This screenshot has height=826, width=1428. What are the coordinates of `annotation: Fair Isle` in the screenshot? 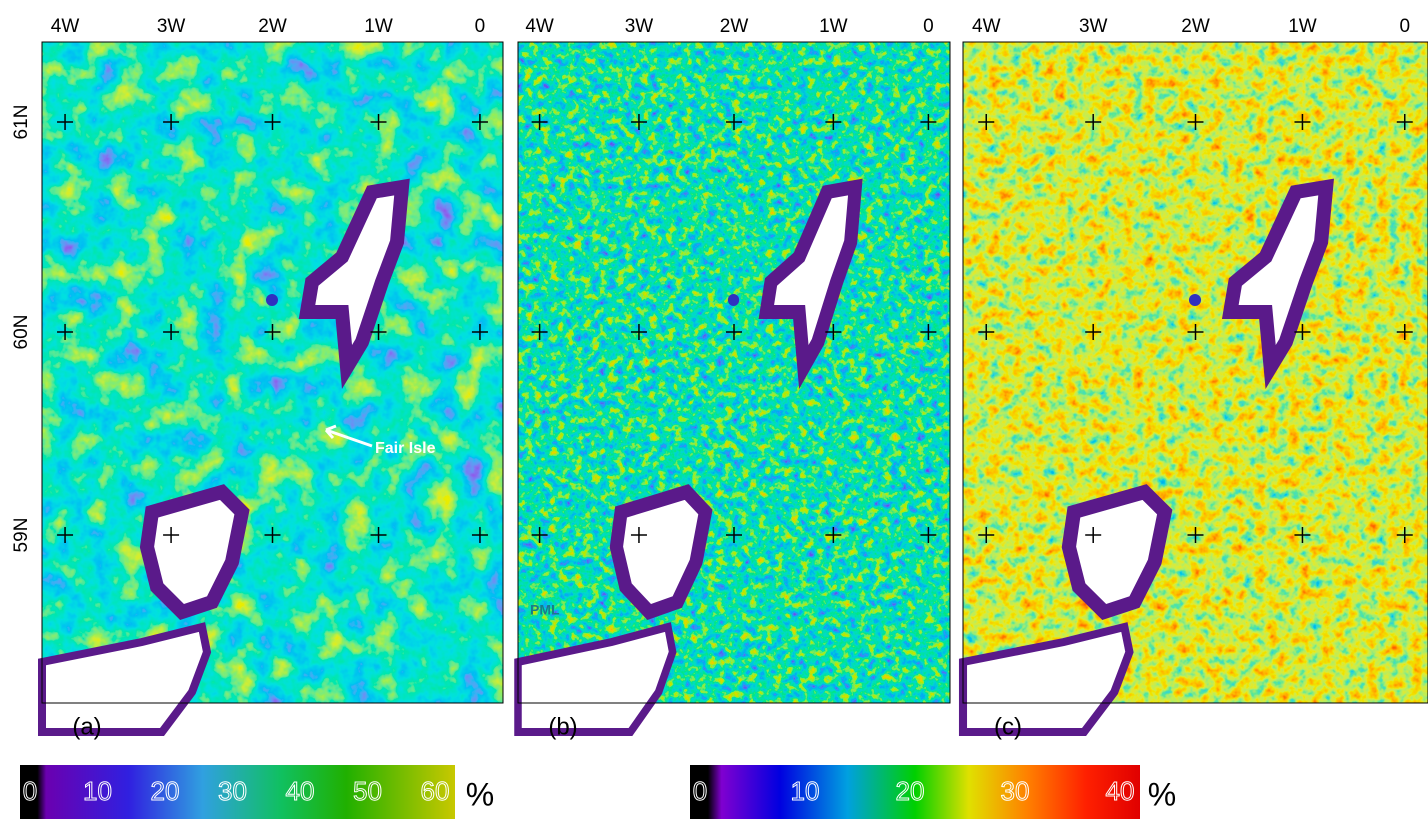 It's located at (405, 448).